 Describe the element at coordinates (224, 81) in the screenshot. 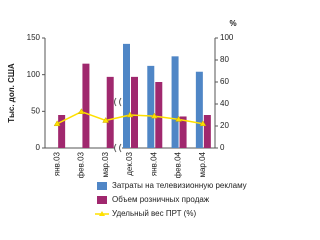

I see `y2-tick-label: 60` at that location.